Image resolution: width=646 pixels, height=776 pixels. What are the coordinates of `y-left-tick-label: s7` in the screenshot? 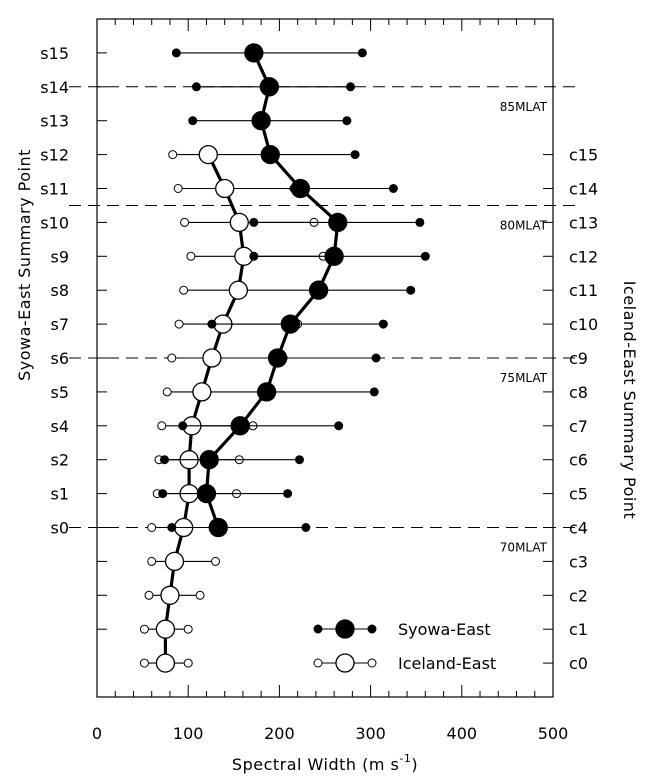 It's located at (59, 324).